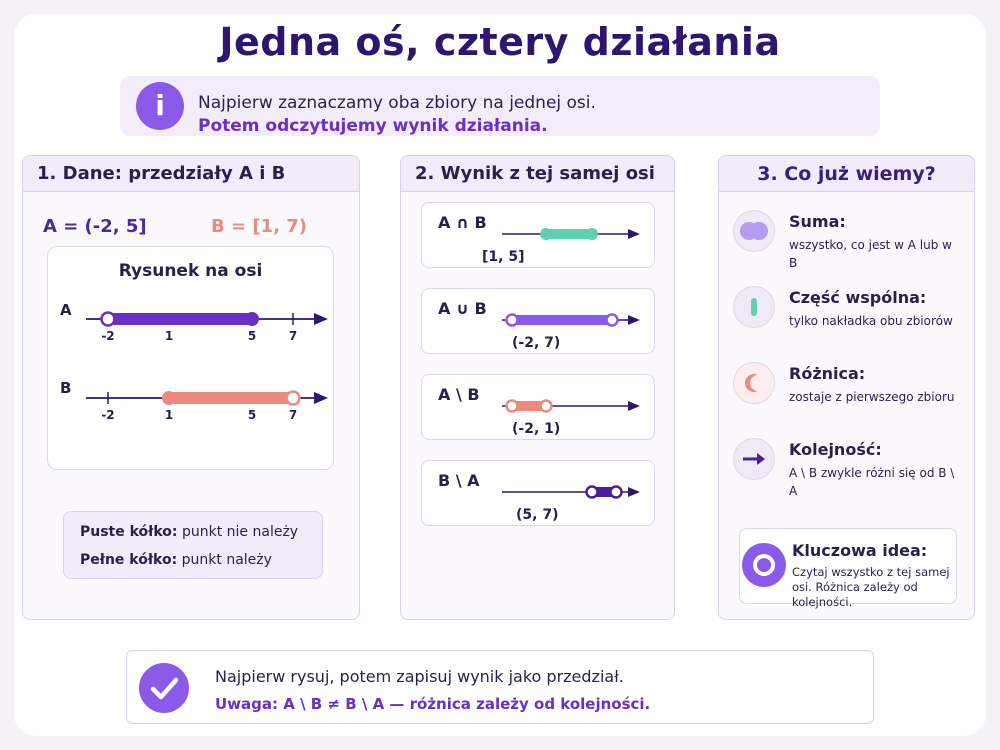 The width and height of the screenshot is (1000, 750). What do you see at coordinates (107, 415) in the screenshot?
I see `axis-b-tick-label: -2` at bounding box center [107, 415].